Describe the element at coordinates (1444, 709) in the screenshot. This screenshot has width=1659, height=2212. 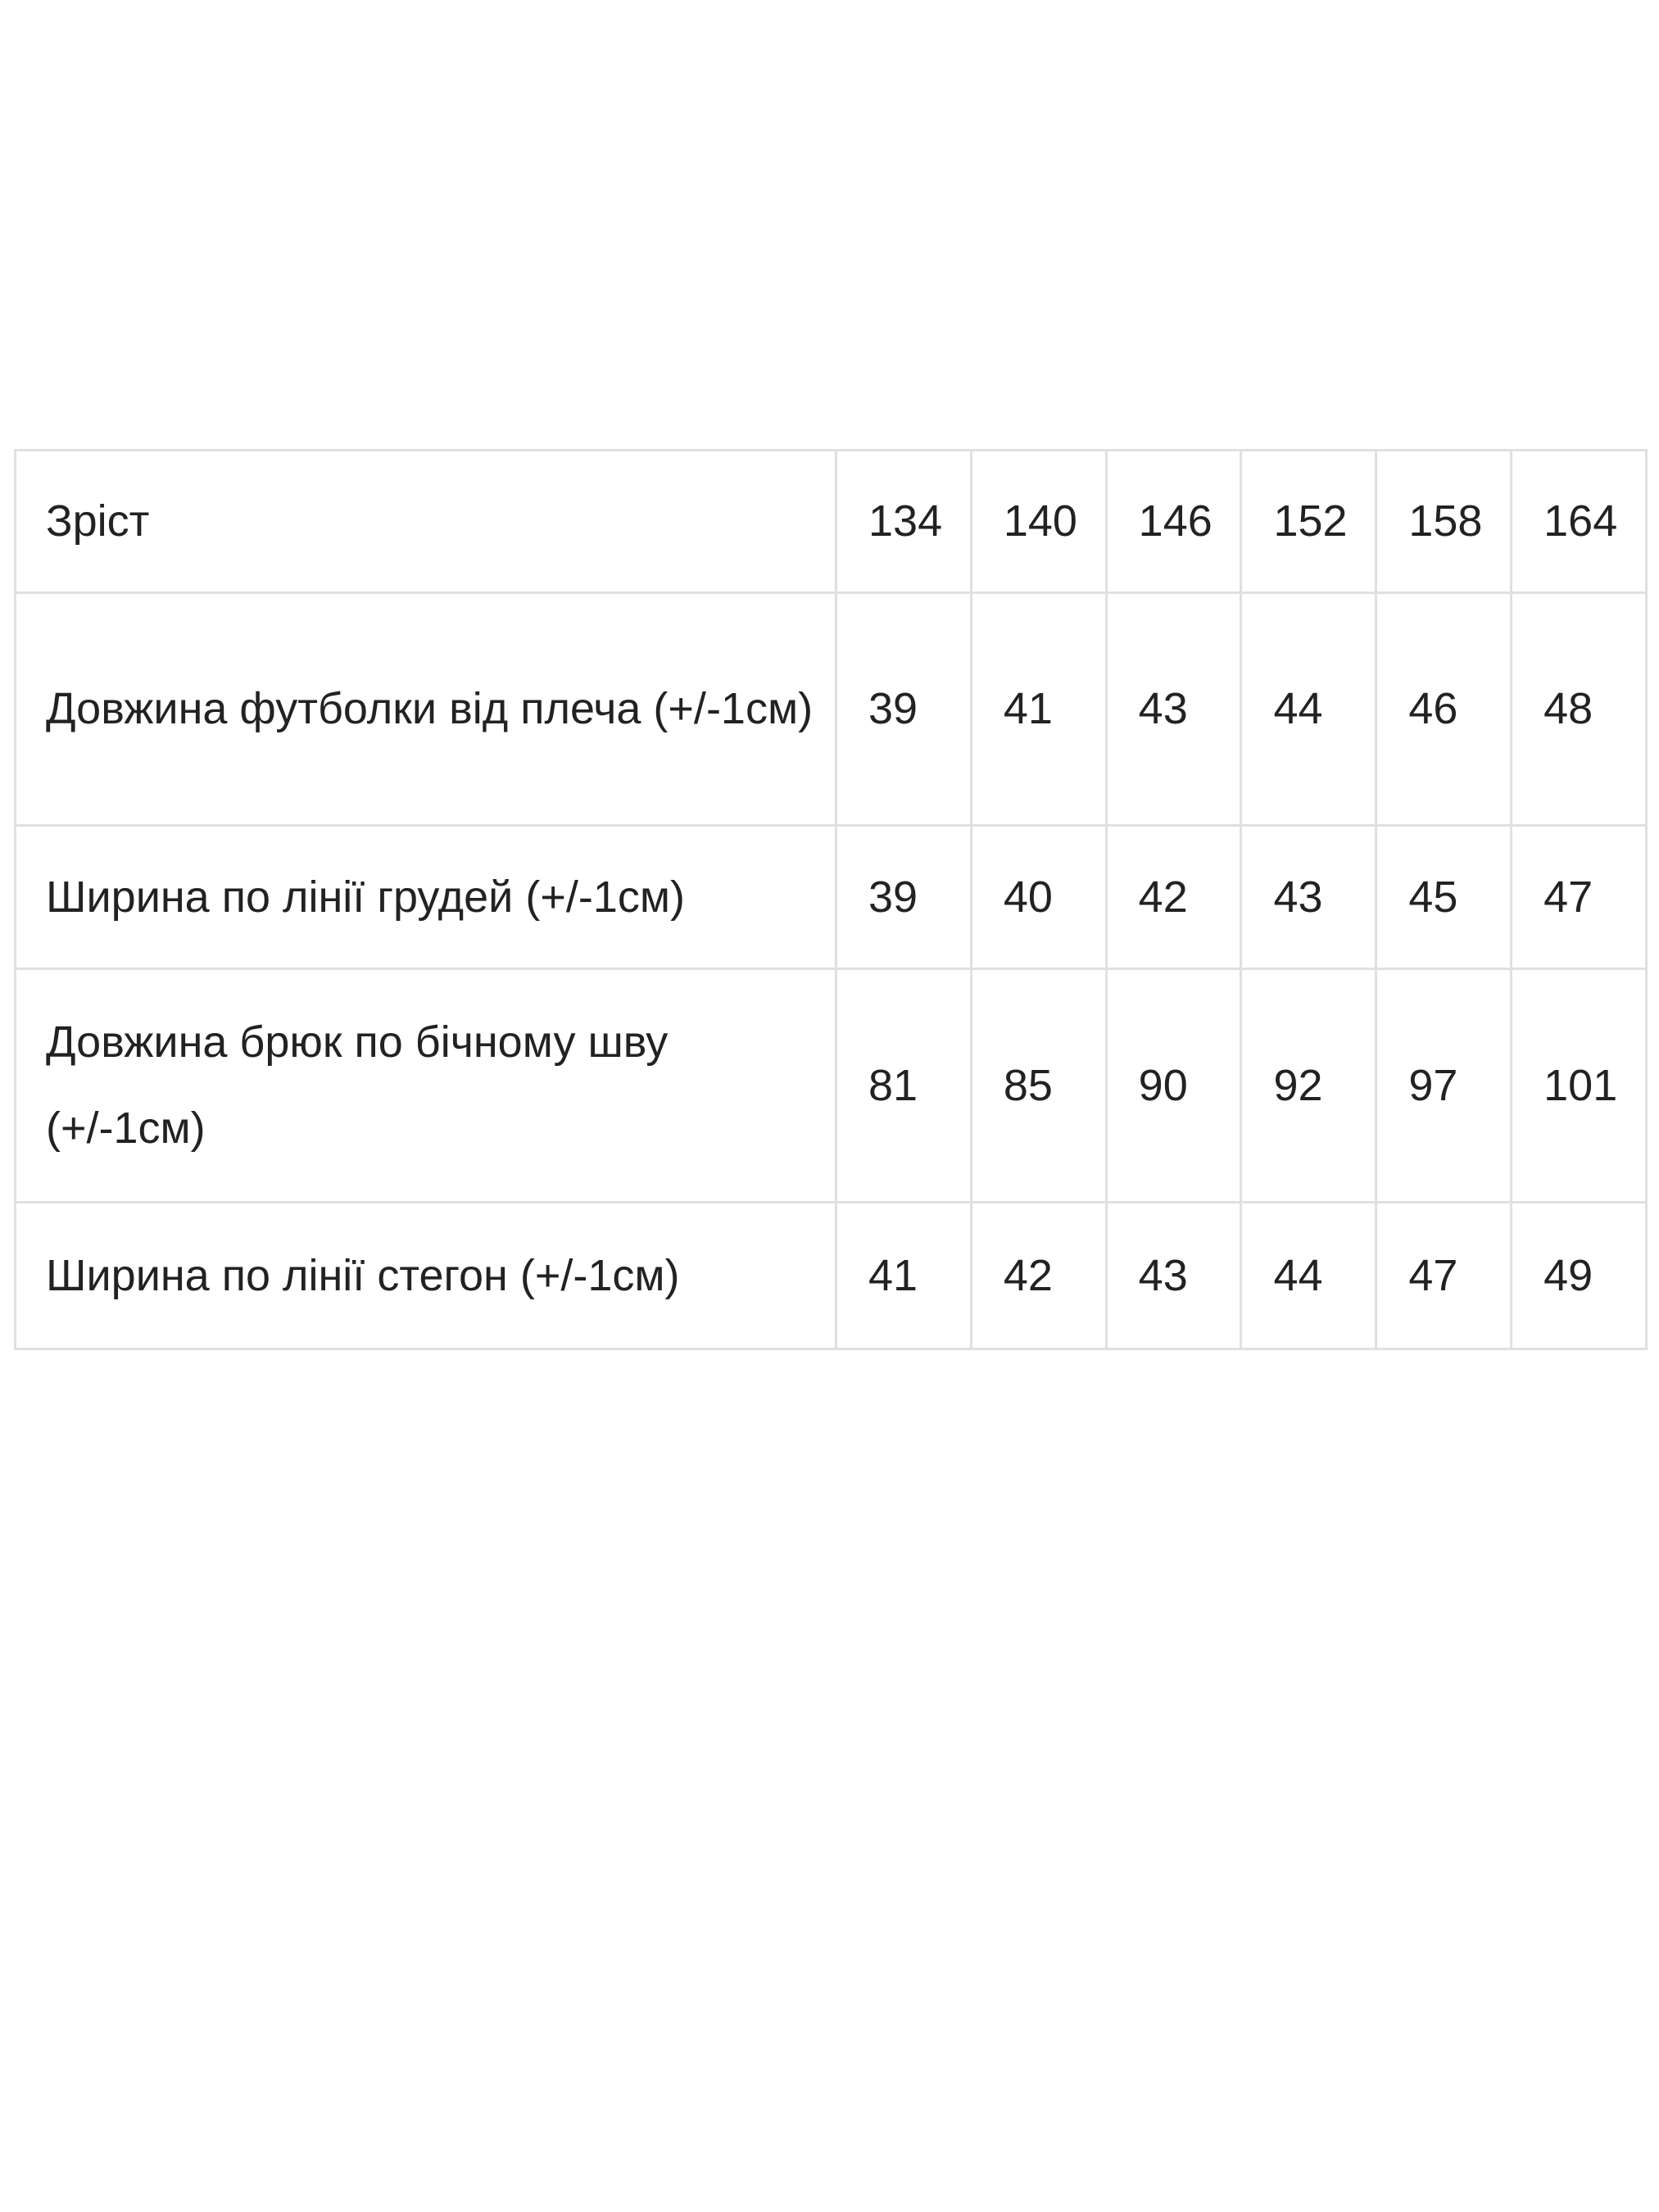
I see `table-cell: 46` at that location.